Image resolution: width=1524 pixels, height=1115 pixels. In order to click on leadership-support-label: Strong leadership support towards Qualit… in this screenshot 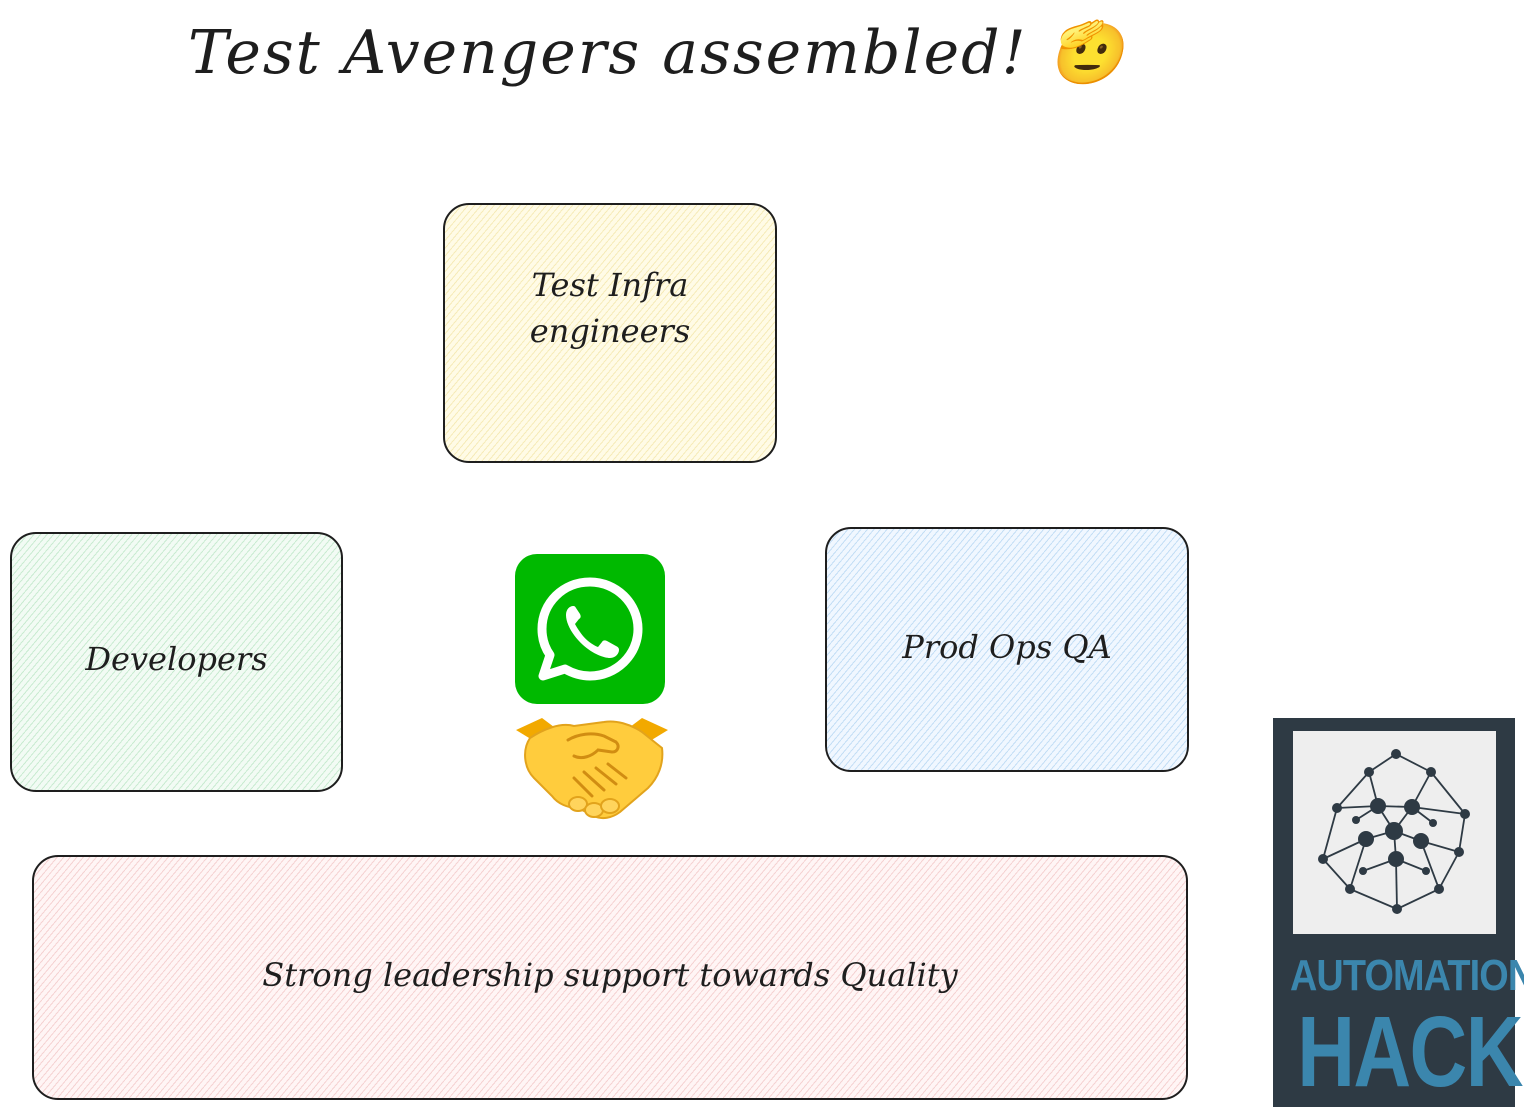, I will do `click(610, 974)`.